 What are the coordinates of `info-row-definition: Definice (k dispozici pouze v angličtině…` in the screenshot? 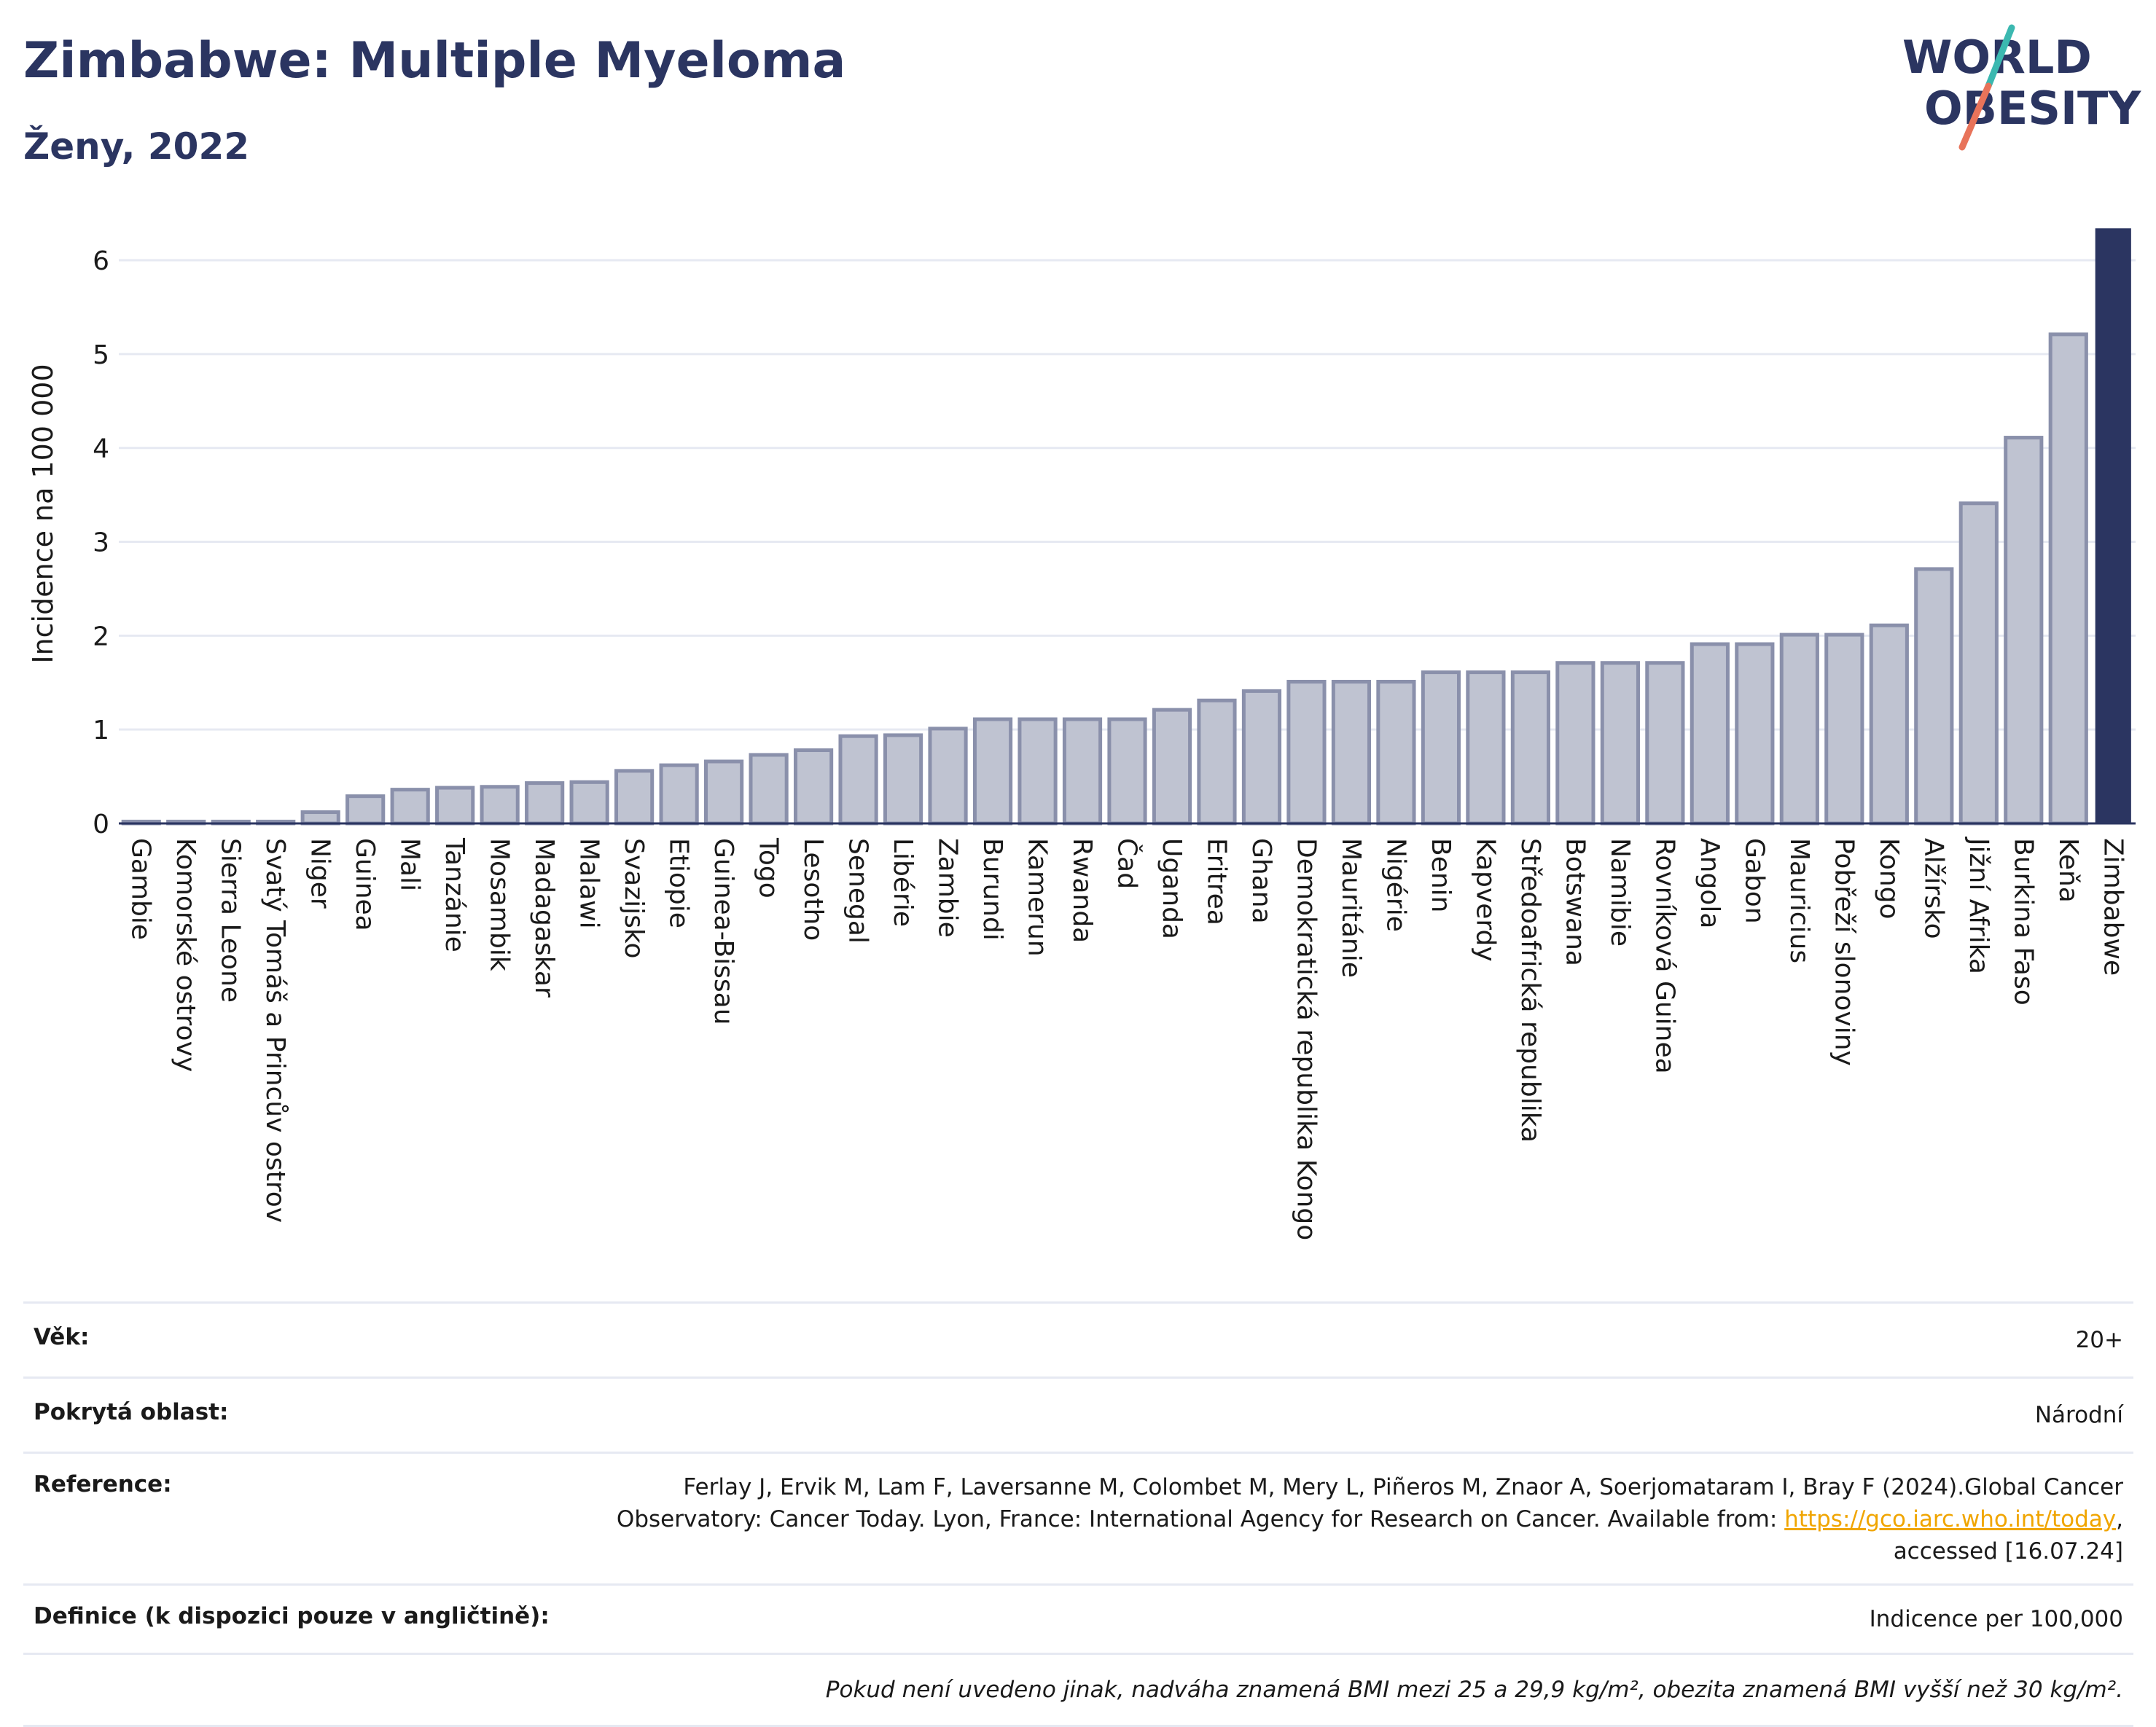 It's located at (1078, 1618).